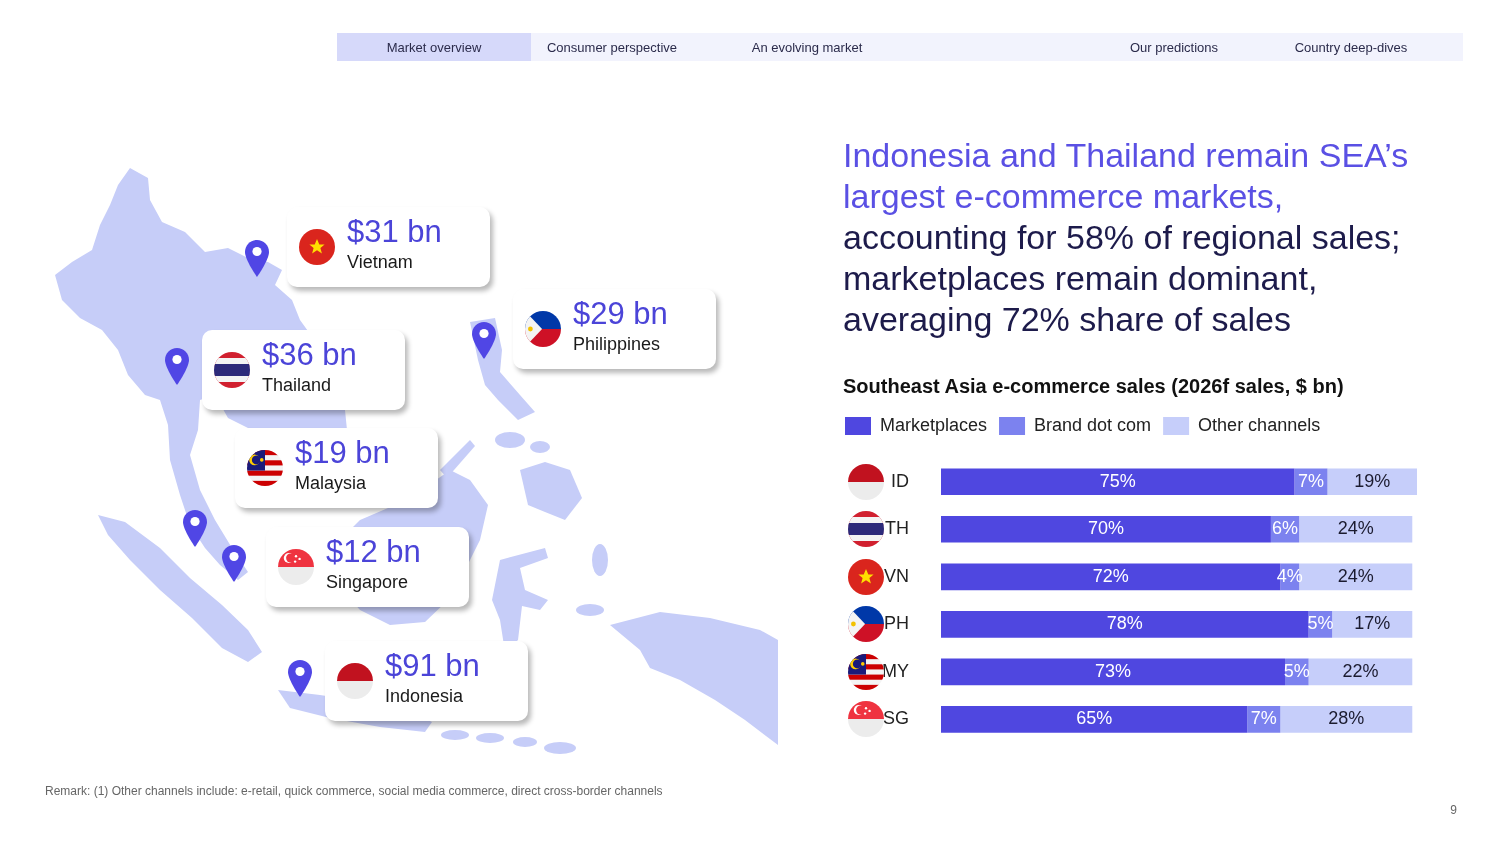  I want to click on chart-title: Indonesia and Thailand remain SEA’s largest e-commerce markets, accounting for 58% of regional sales; marketplaces remain dominant, averaging 72% share of sales, so click(1126, 237).